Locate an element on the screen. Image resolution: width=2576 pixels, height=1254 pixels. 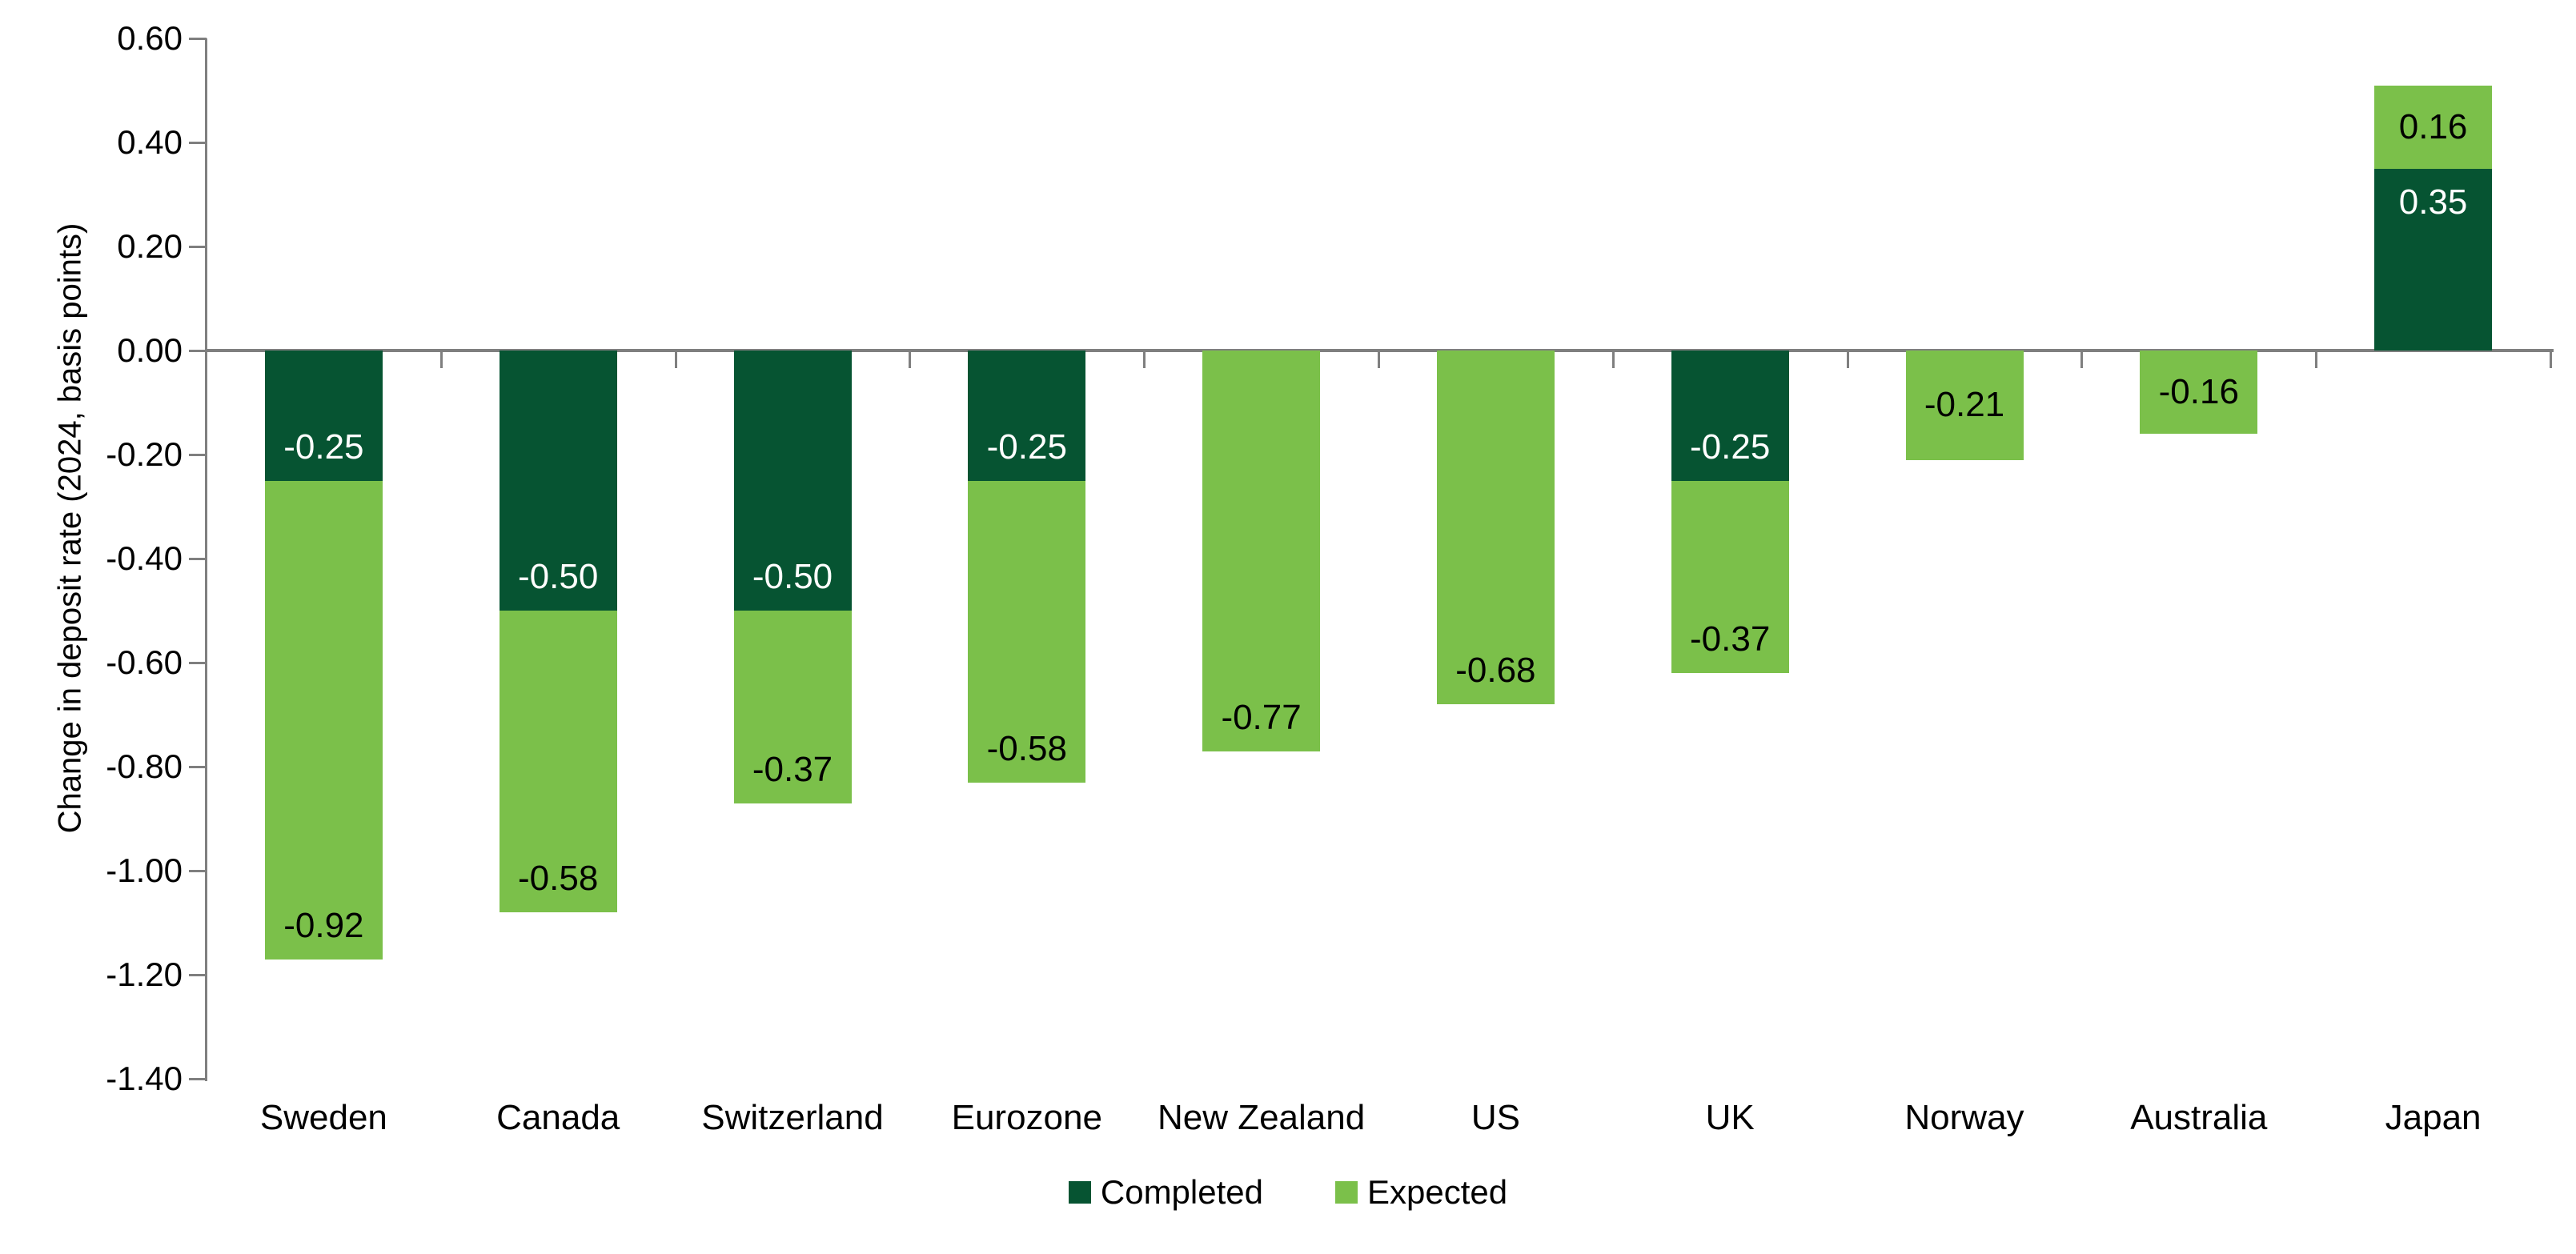
bar-segment-completed-canada: -0.50 is located at coordinates (558, 481).